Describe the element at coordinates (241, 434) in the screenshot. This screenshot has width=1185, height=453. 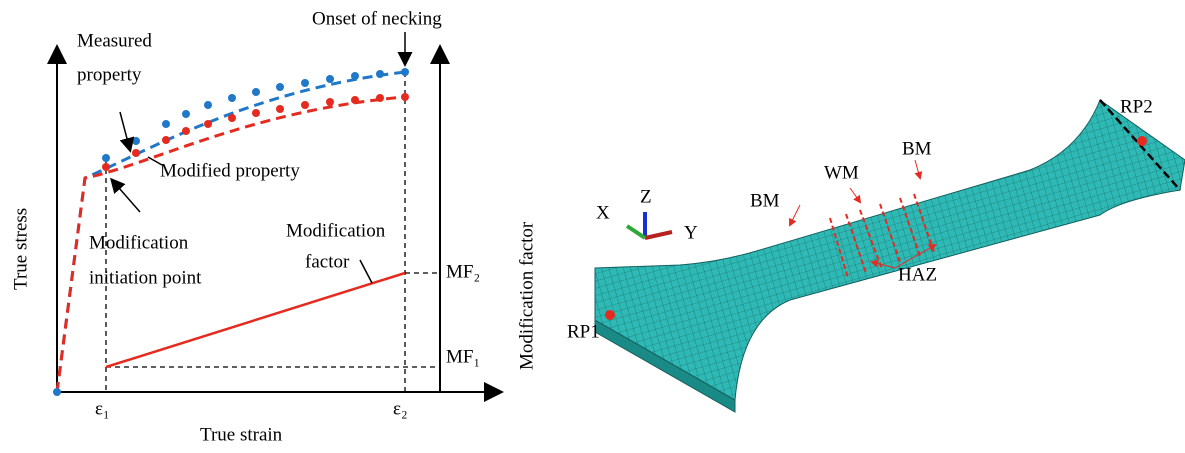
I see `axis-title: True strain` at that location.